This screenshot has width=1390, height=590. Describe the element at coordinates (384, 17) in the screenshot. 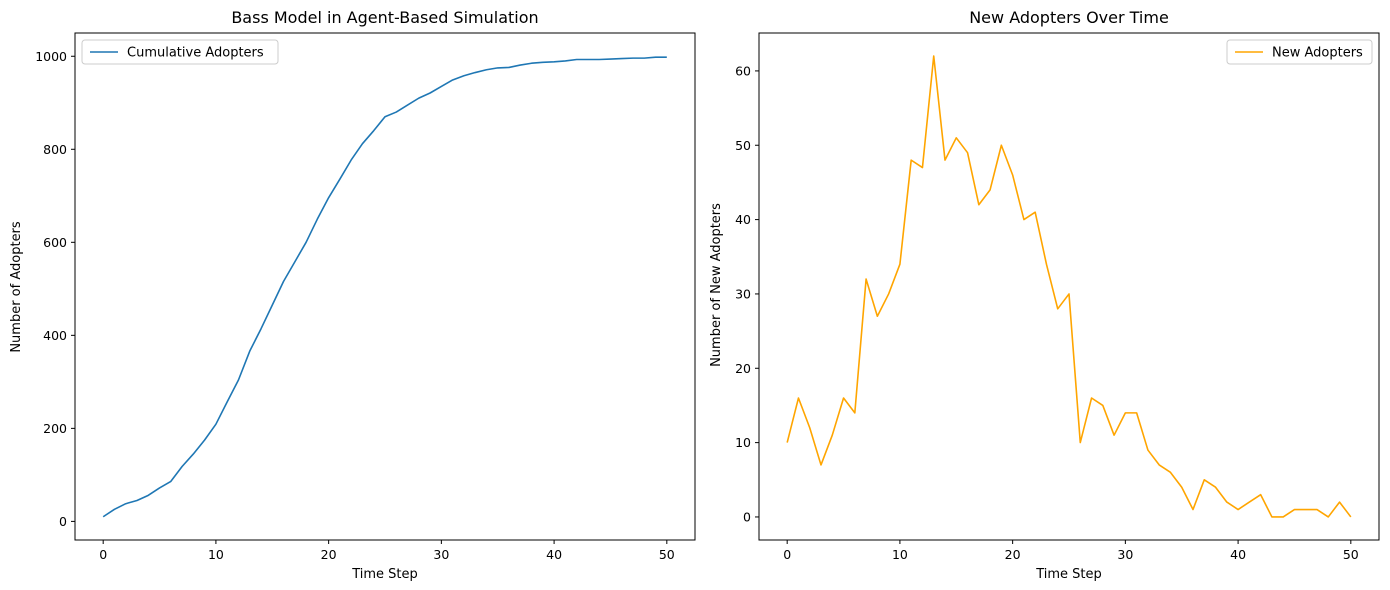

I see `chart-title: Bass Model in Agent-Based Simulation` at that location.